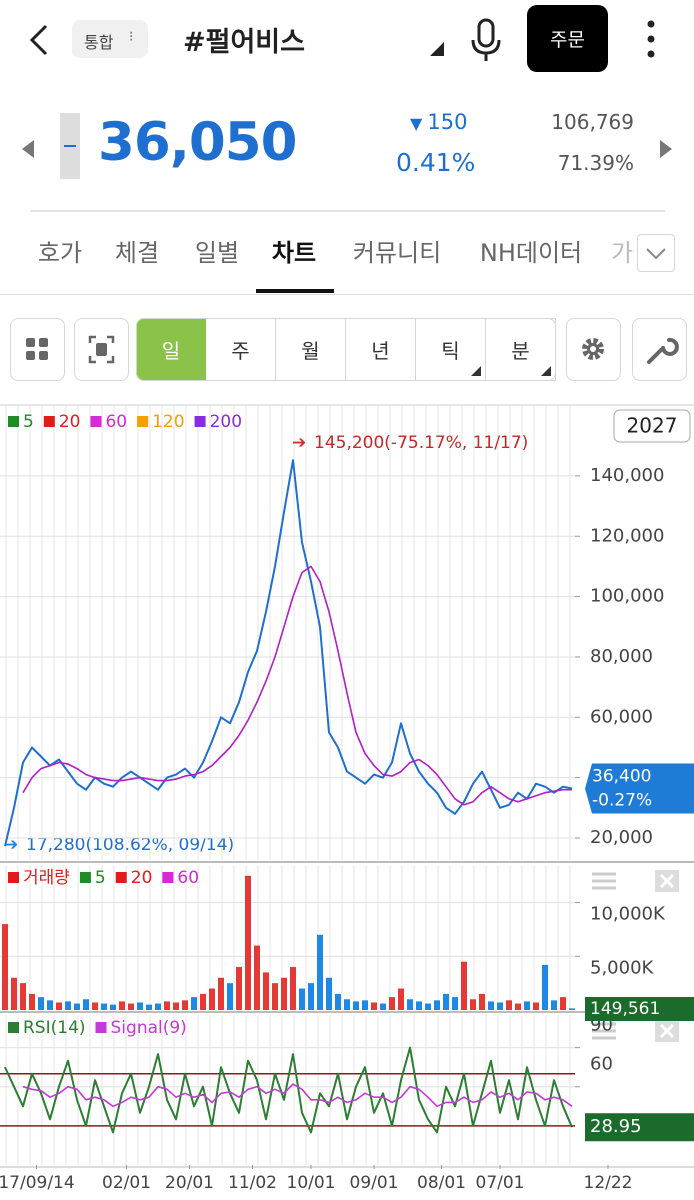 The width and height of the screenshot is (694, 1200). I want to click on high-label: 145,200(-75.17%, 11/17), so click(421, 443).